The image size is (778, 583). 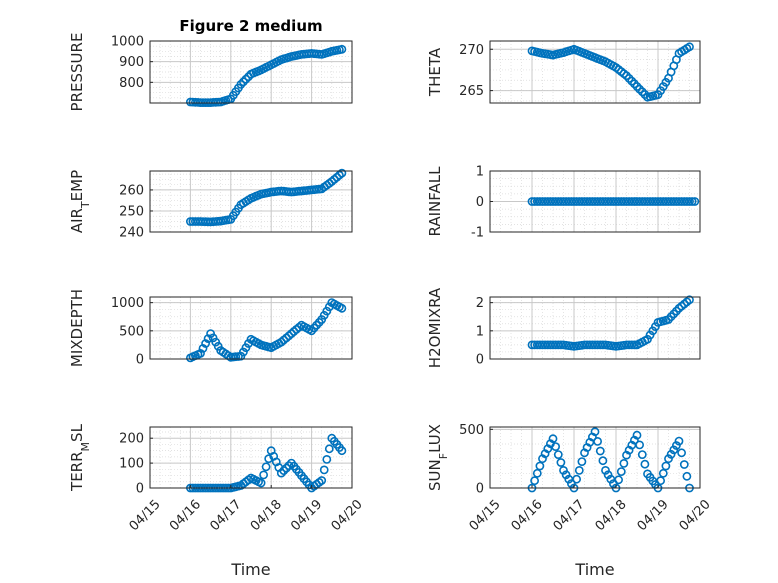 I want to click on subplot-5: 0 500 1000 MIXDEPTH, so click(x=210, y=328).